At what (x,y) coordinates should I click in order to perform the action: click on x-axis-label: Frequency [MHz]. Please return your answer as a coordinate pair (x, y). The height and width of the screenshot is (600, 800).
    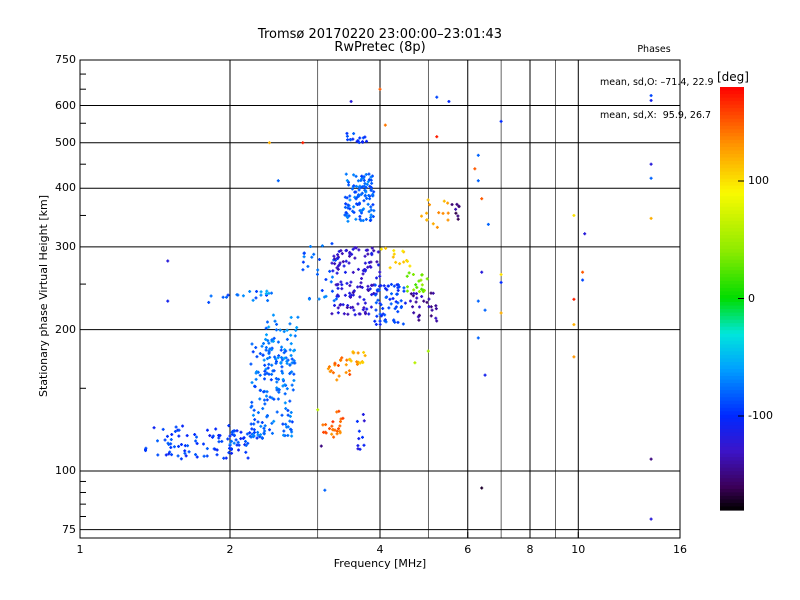
    Looking at the image, I should click on (380, 563).